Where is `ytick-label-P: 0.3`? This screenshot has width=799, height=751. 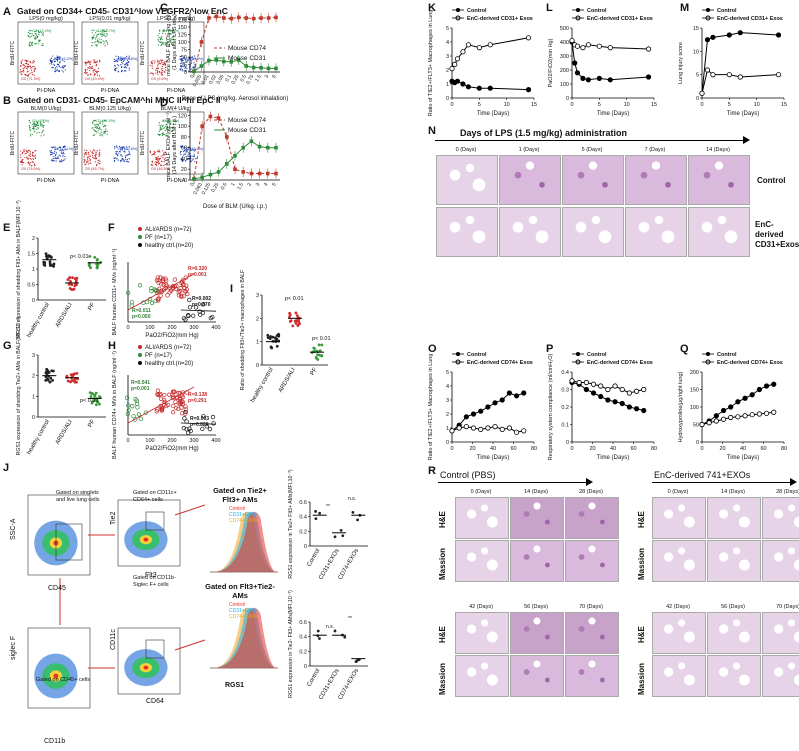 ytick-label-P: 0.3 is located at coordinates (565, 391).